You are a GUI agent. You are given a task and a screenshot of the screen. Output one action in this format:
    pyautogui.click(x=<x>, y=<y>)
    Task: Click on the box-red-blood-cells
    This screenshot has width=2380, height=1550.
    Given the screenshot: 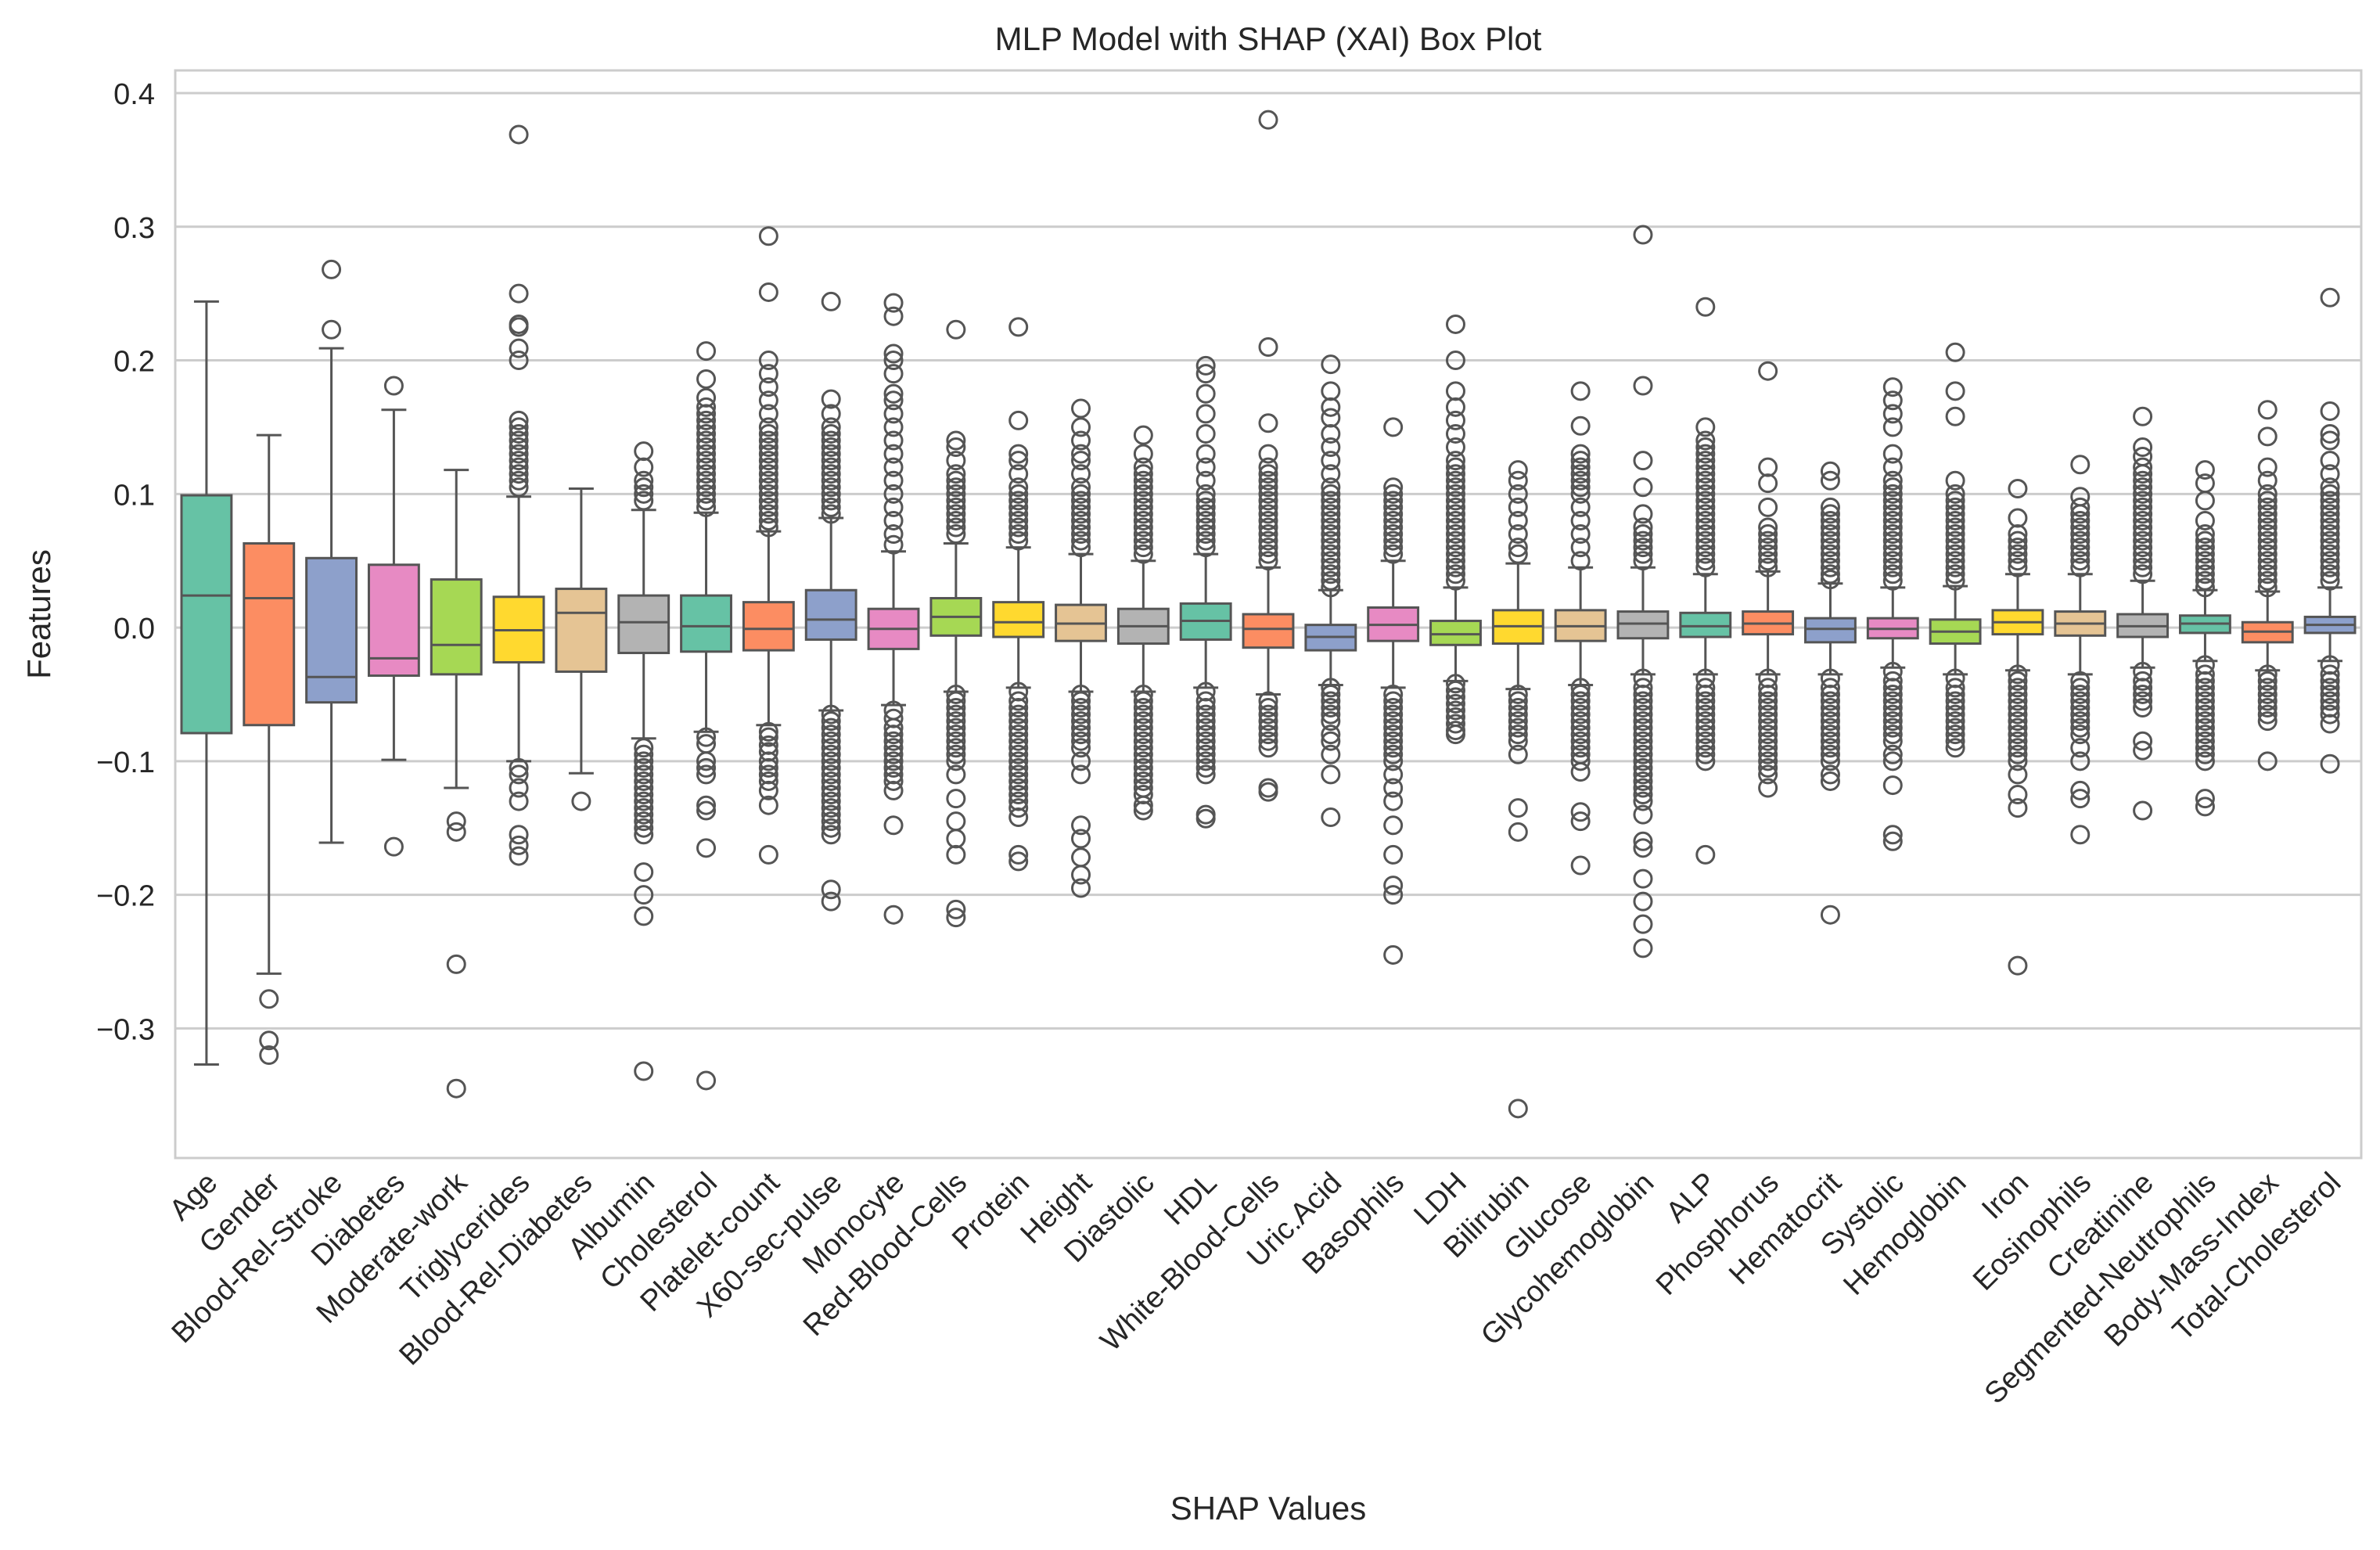 What is the action you would take?
    pyautogui.click(x=956, y=623)
    